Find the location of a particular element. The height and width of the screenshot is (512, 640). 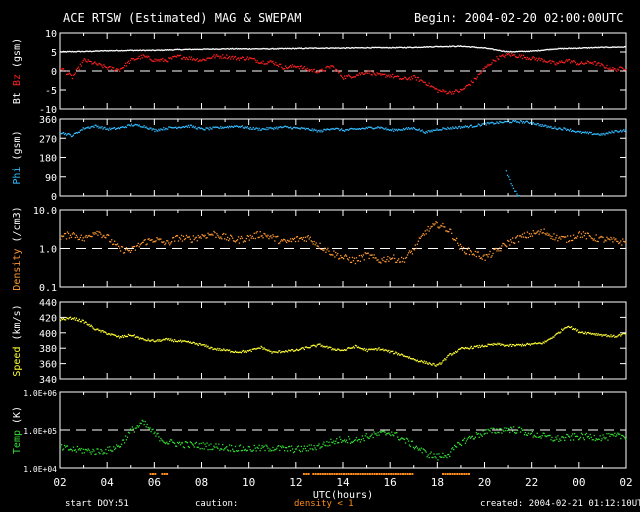

x-tick-label: 06 is located at coordinates (154, 482).